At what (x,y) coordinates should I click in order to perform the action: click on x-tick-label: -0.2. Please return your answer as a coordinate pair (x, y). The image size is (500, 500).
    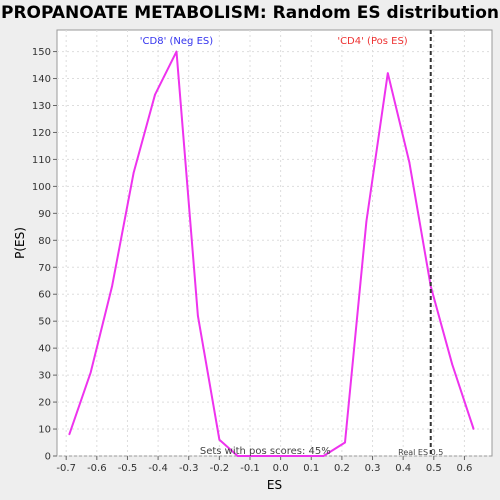
    Looking at the image, I should click on (220, 468).